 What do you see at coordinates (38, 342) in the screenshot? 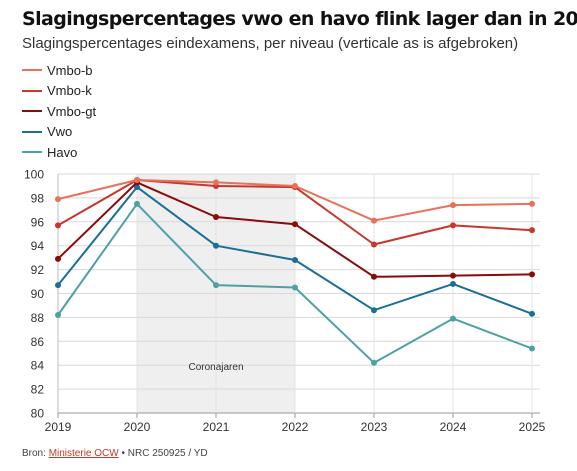
I see `y-tick-label-86: 86` at bounding box center [38, 342].